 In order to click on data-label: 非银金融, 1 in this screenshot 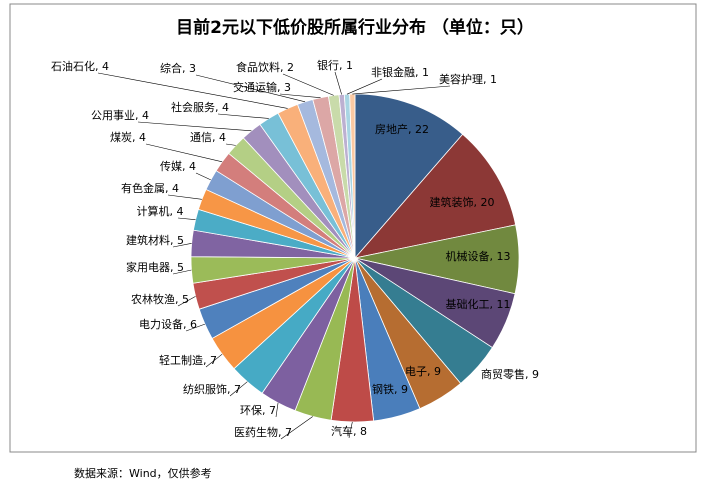, I will do `click(400, 72)`.